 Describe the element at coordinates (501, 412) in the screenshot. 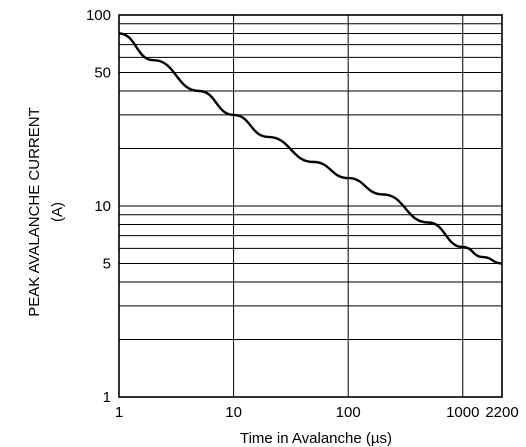

I see `x-tick-label: 2200` at that location.